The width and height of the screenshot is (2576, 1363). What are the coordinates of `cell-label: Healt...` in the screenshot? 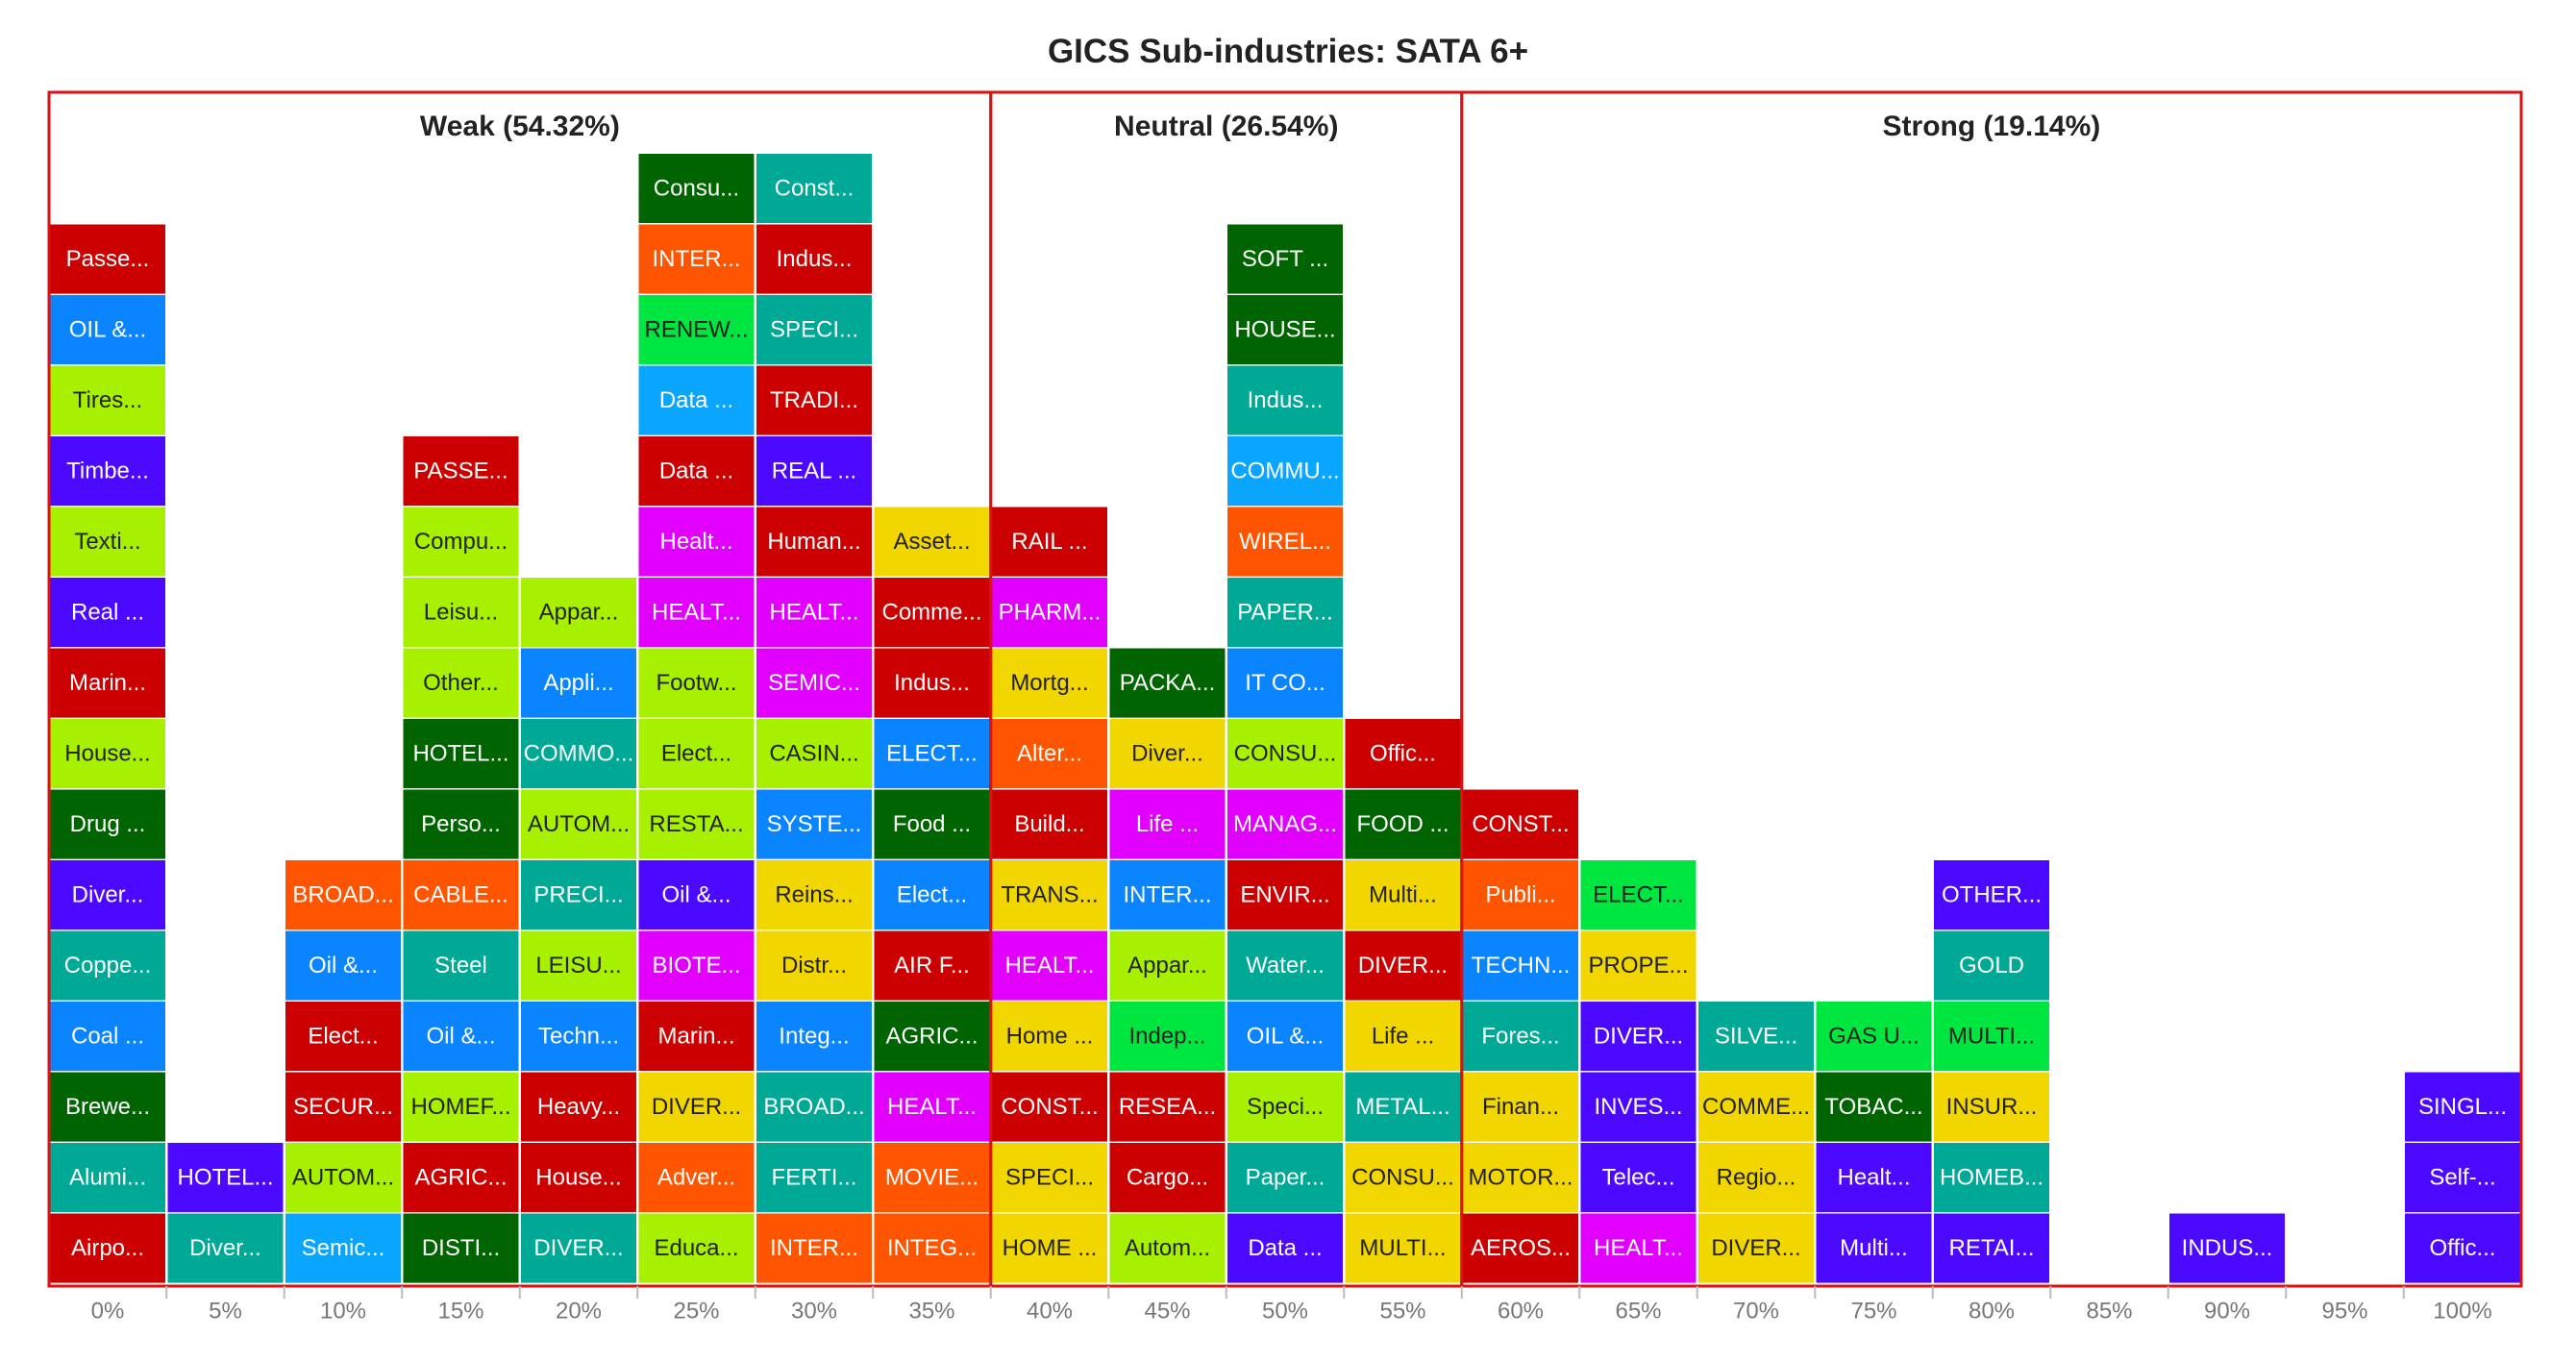 It's located at (695, 542).